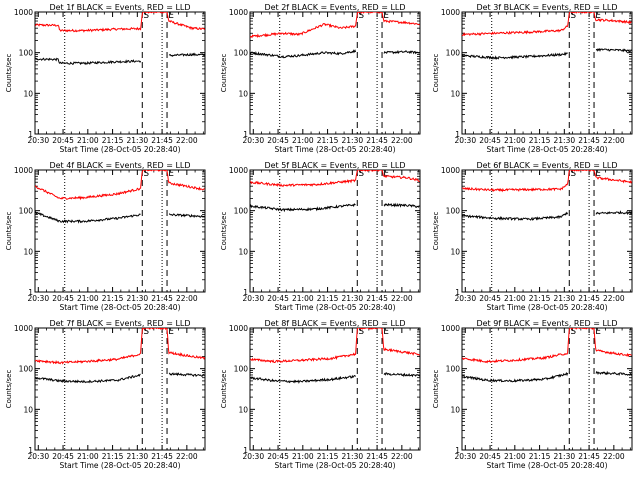 The height and width of the screenshot is (480, 640). Describe the element at coordinates (546, 7) in the screenshot. I see `chart-title: Det 3f BLACK = Events, RED = LLD` at that location.